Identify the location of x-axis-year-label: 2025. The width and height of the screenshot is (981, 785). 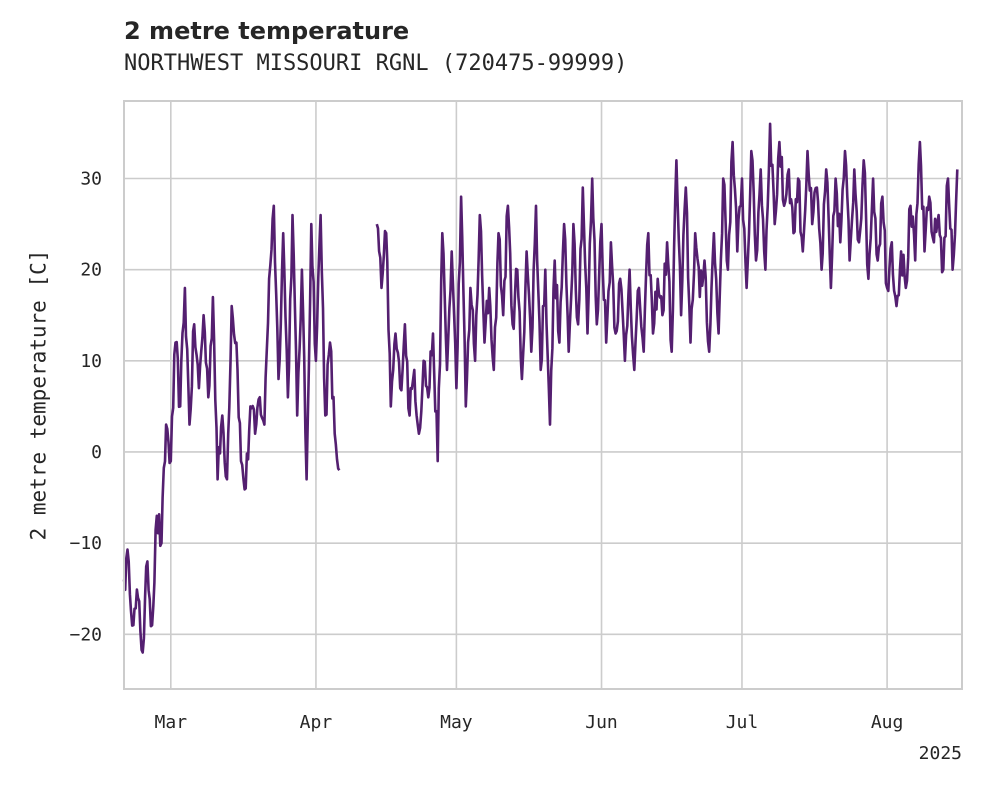
(940, 753).